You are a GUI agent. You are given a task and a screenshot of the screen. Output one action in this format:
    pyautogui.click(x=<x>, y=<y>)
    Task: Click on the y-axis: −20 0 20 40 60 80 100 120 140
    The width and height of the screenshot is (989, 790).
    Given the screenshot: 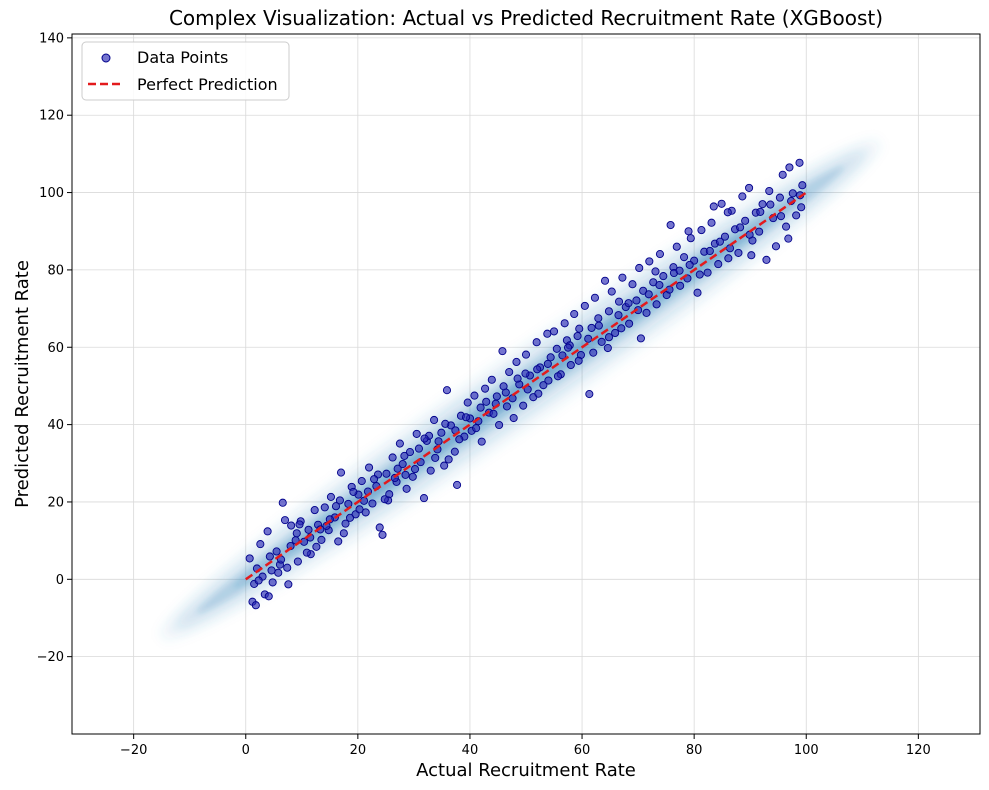 What is the action you would take?
    pyautogui.click(x=54, y=348)
    